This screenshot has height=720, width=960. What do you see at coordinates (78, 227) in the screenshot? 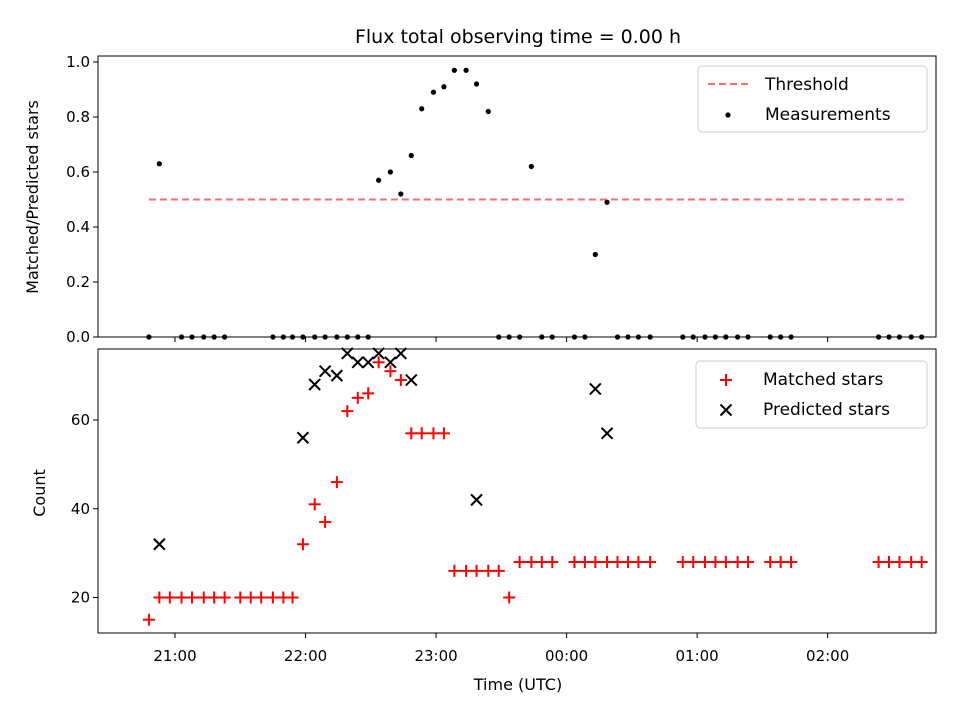
I see `top-y-tick-label: 0.4` at bounding box center [78, 227].